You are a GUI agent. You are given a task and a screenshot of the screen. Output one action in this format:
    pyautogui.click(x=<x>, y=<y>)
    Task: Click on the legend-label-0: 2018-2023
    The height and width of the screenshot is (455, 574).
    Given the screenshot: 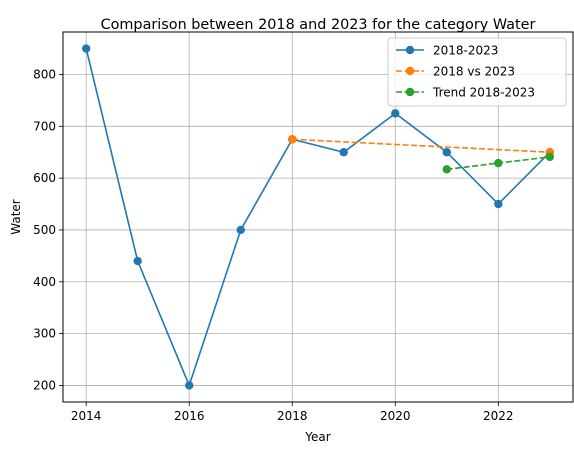 What is the action you would take?
    pyautogui.click(x=465, y=51)
    